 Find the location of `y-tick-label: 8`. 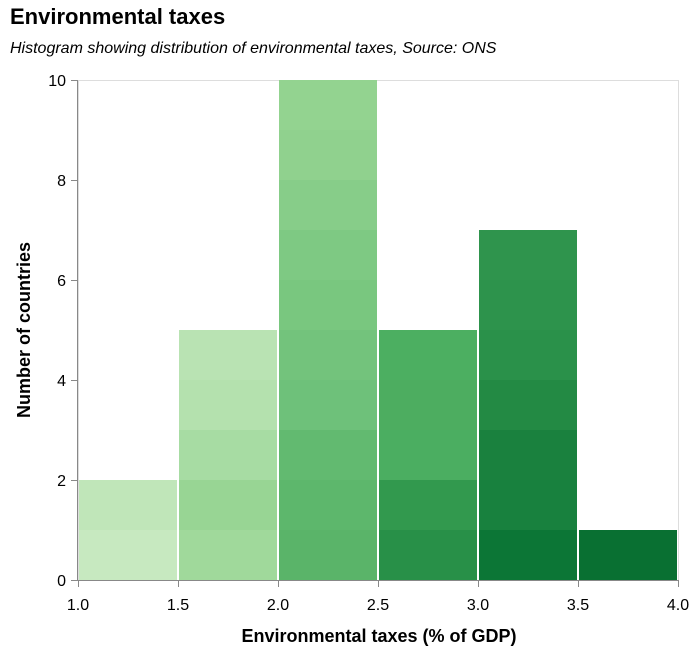

y-tick-label: 8 is located at coordinates (61, 181).